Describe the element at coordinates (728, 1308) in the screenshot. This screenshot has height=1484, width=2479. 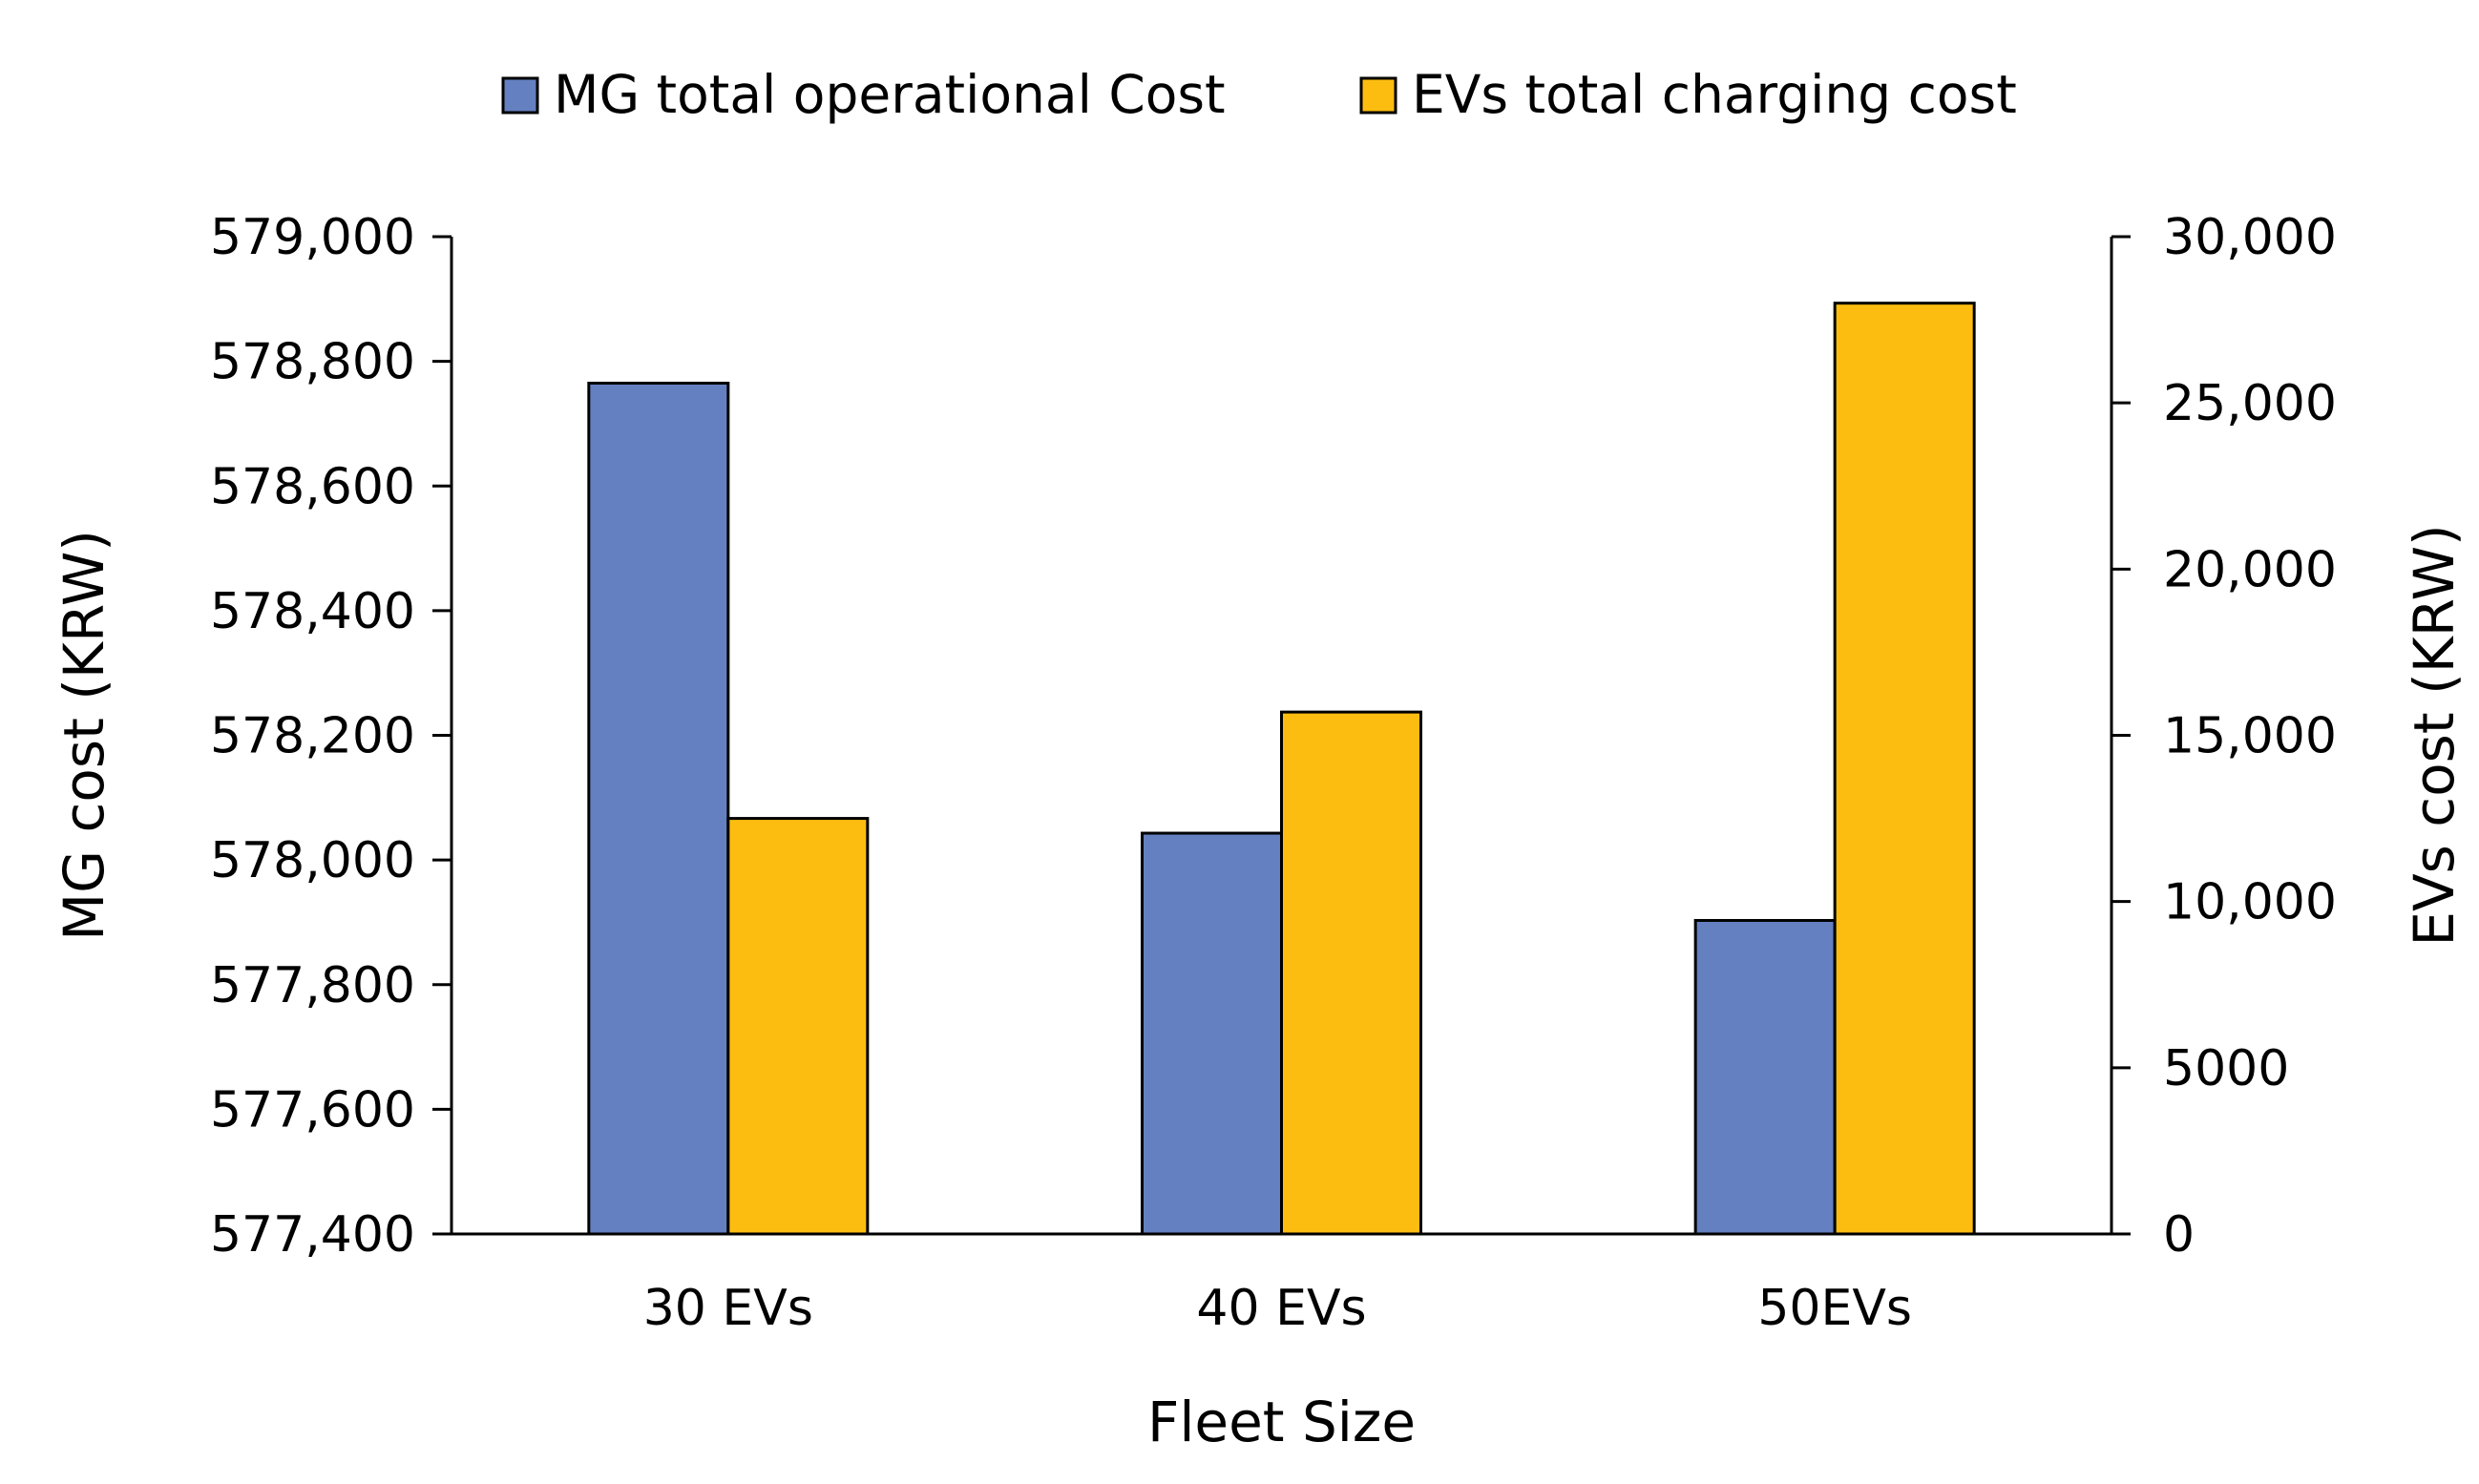
I see `x-tick-label: 30 EVs` at that location.